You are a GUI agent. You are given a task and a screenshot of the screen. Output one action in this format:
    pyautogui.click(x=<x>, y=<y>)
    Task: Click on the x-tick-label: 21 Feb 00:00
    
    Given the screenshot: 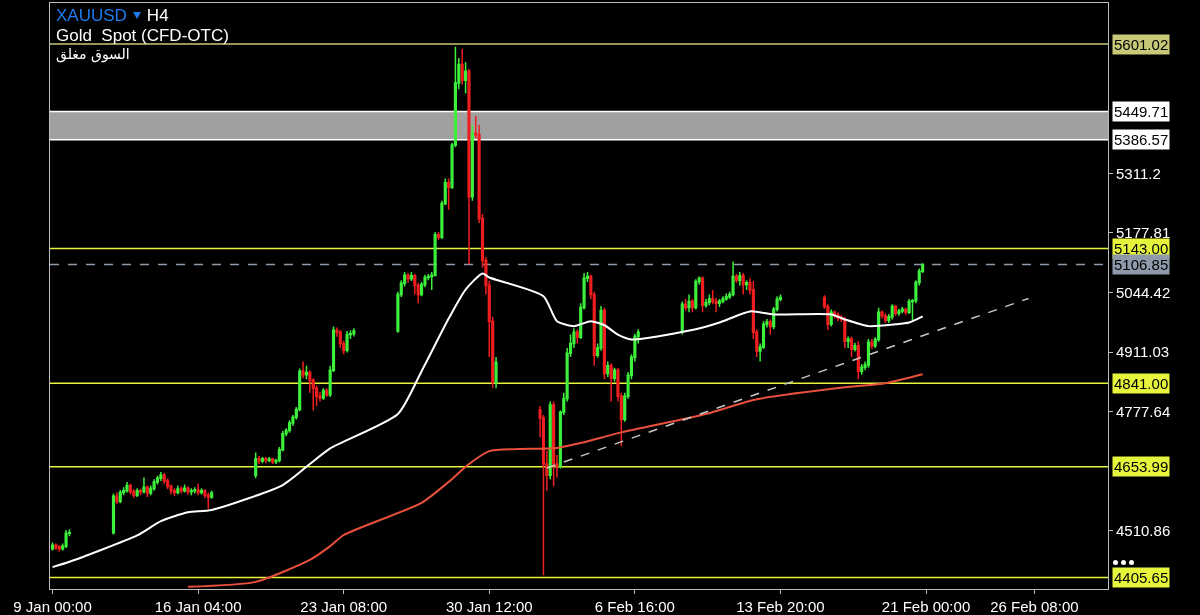 What is the action you would take?
    pyautogui.click(x=926, y=606)
    